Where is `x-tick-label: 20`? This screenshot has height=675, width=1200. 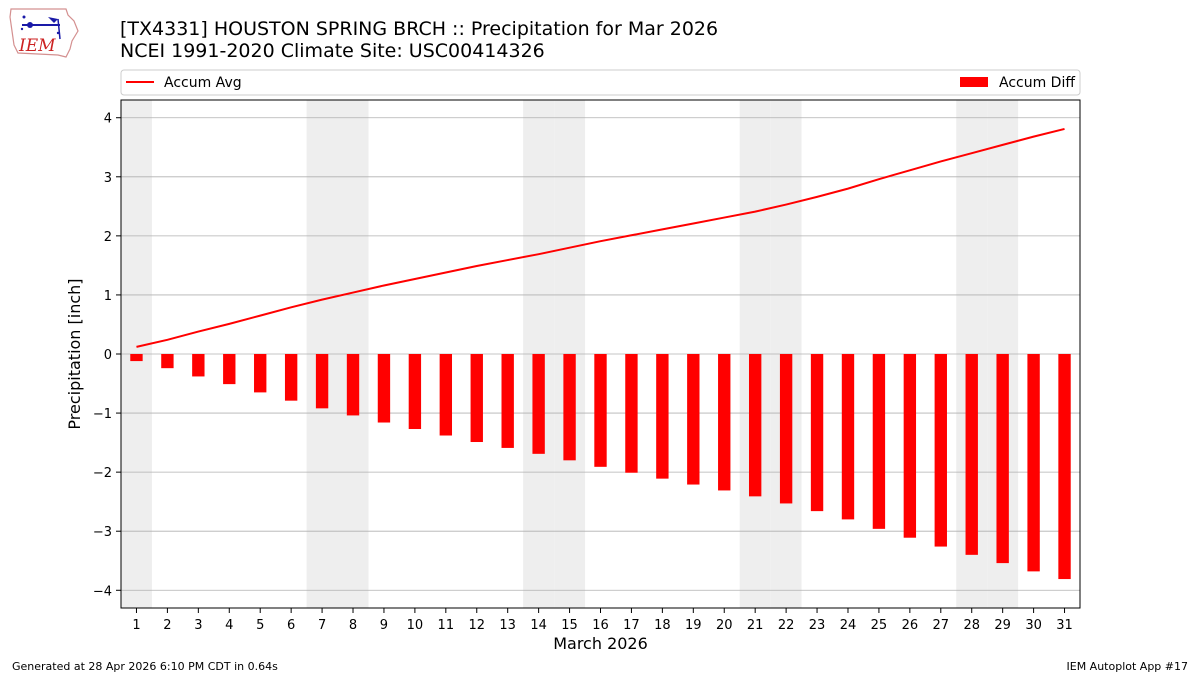
x-tick-label: 20 is located at coordinates (724, 625).